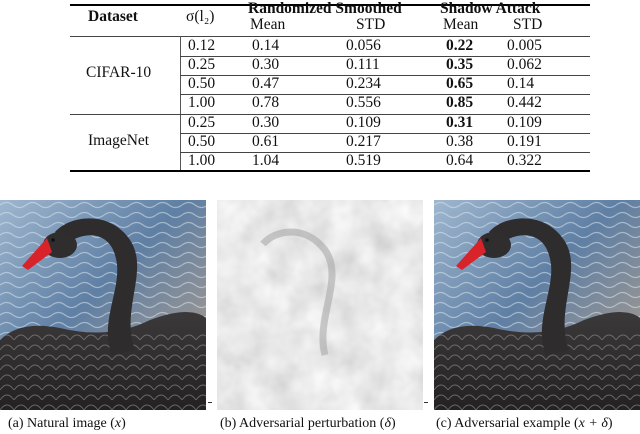 Image resolution: width=640 pixels, height=434 pixels. What do you see at coordinates (180, 103) in the screenshot?
I see `column-divider` at bounding box center [180, 103].